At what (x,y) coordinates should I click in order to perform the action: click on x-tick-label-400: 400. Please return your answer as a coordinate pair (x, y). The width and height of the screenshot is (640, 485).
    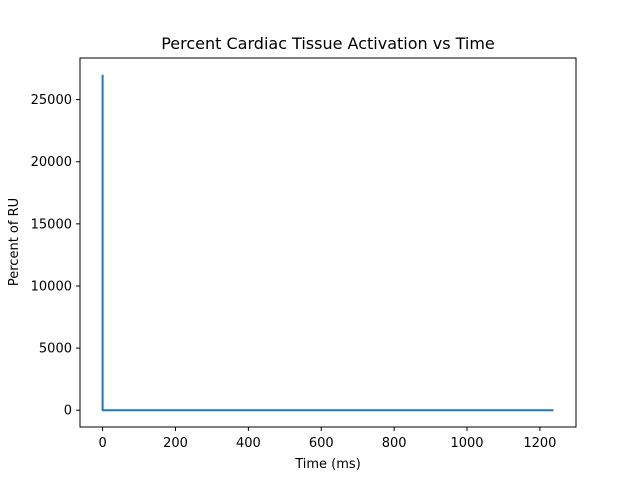
    Looking at the image, I should click on (248, 443).